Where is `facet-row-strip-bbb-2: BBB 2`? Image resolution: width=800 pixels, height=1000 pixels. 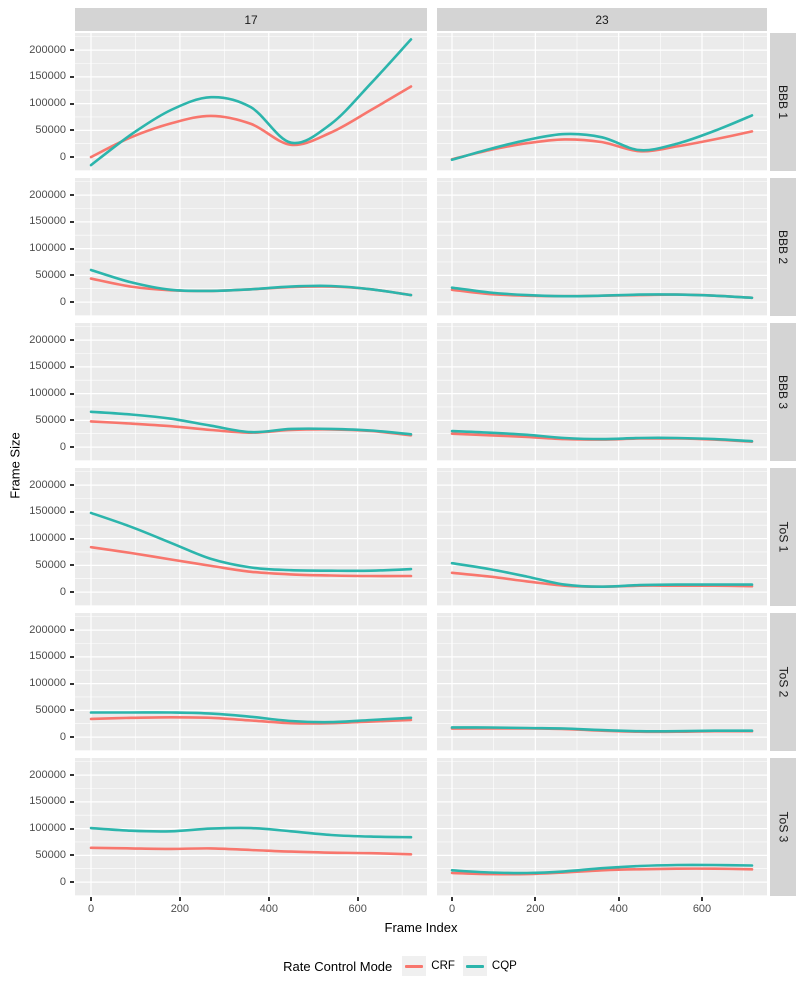
facet-row-strip-bbb-2: BBB 2 is located at coordinates (783, 247).